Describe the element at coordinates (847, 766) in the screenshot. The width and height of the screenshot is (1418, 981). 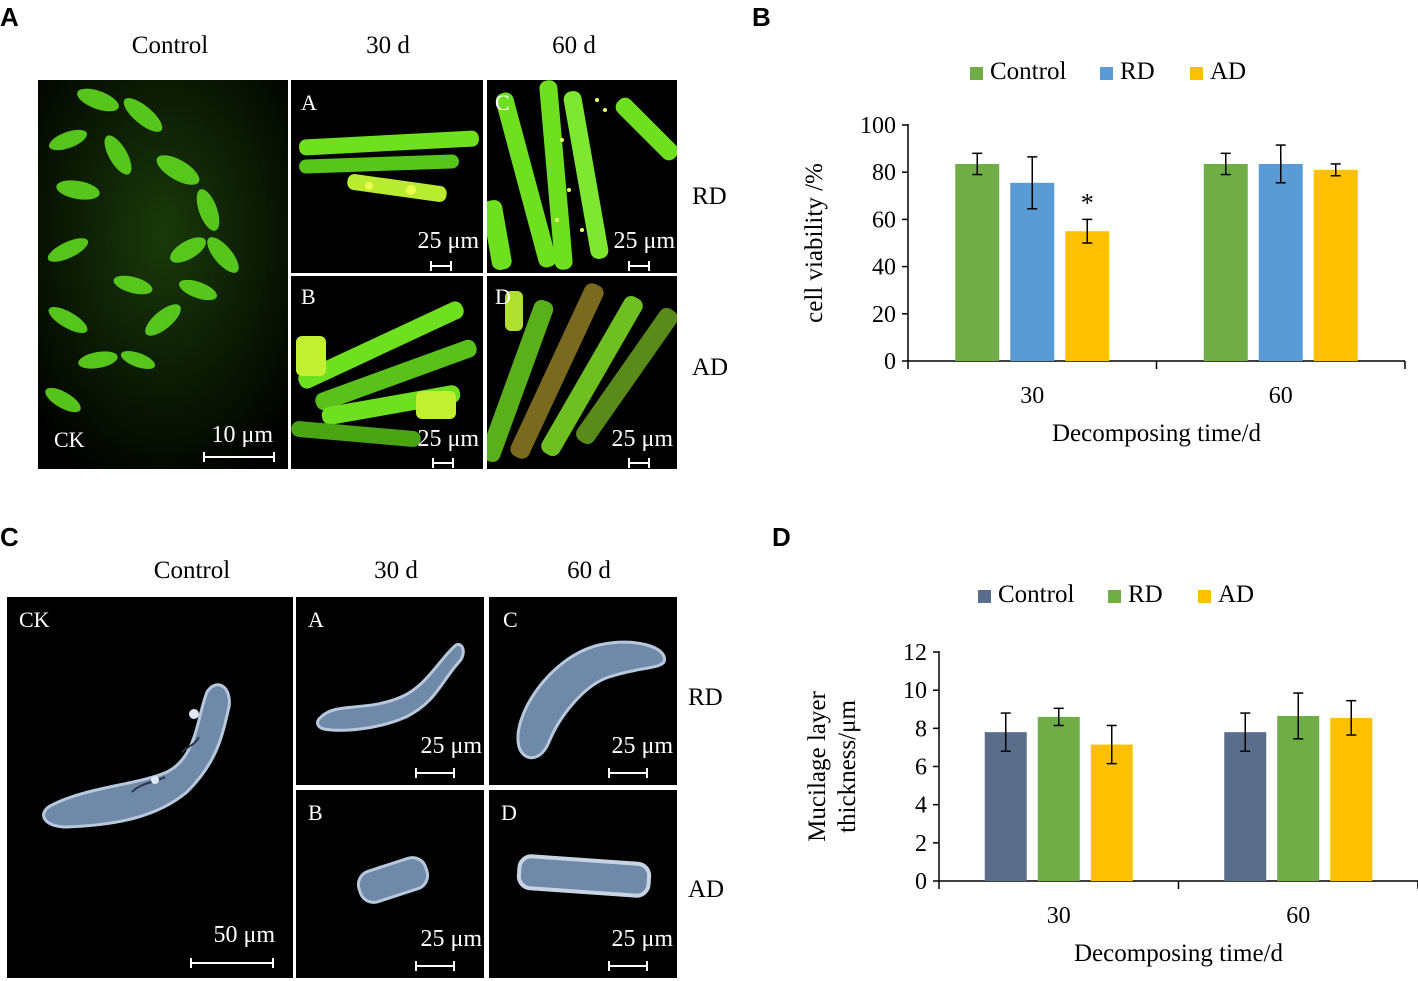
I see `y-axis-label-line-2: thickness/μm` at that location.